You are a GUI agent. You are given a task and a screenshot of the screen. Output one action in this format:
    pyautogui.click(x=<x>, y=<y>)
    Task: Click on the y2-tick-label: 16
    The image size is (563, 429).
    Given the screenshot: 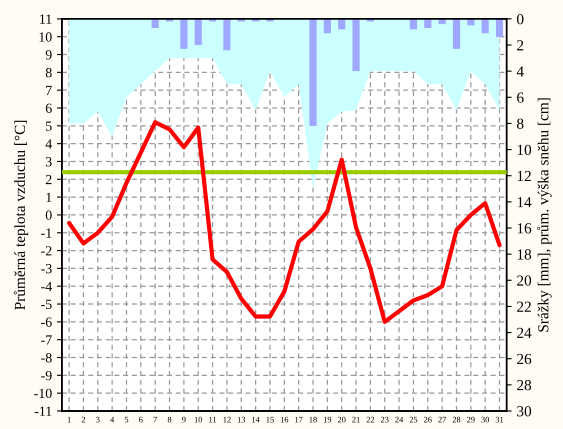 What is the action you would take?
    pyautogui.click(x=525, y=228)
    